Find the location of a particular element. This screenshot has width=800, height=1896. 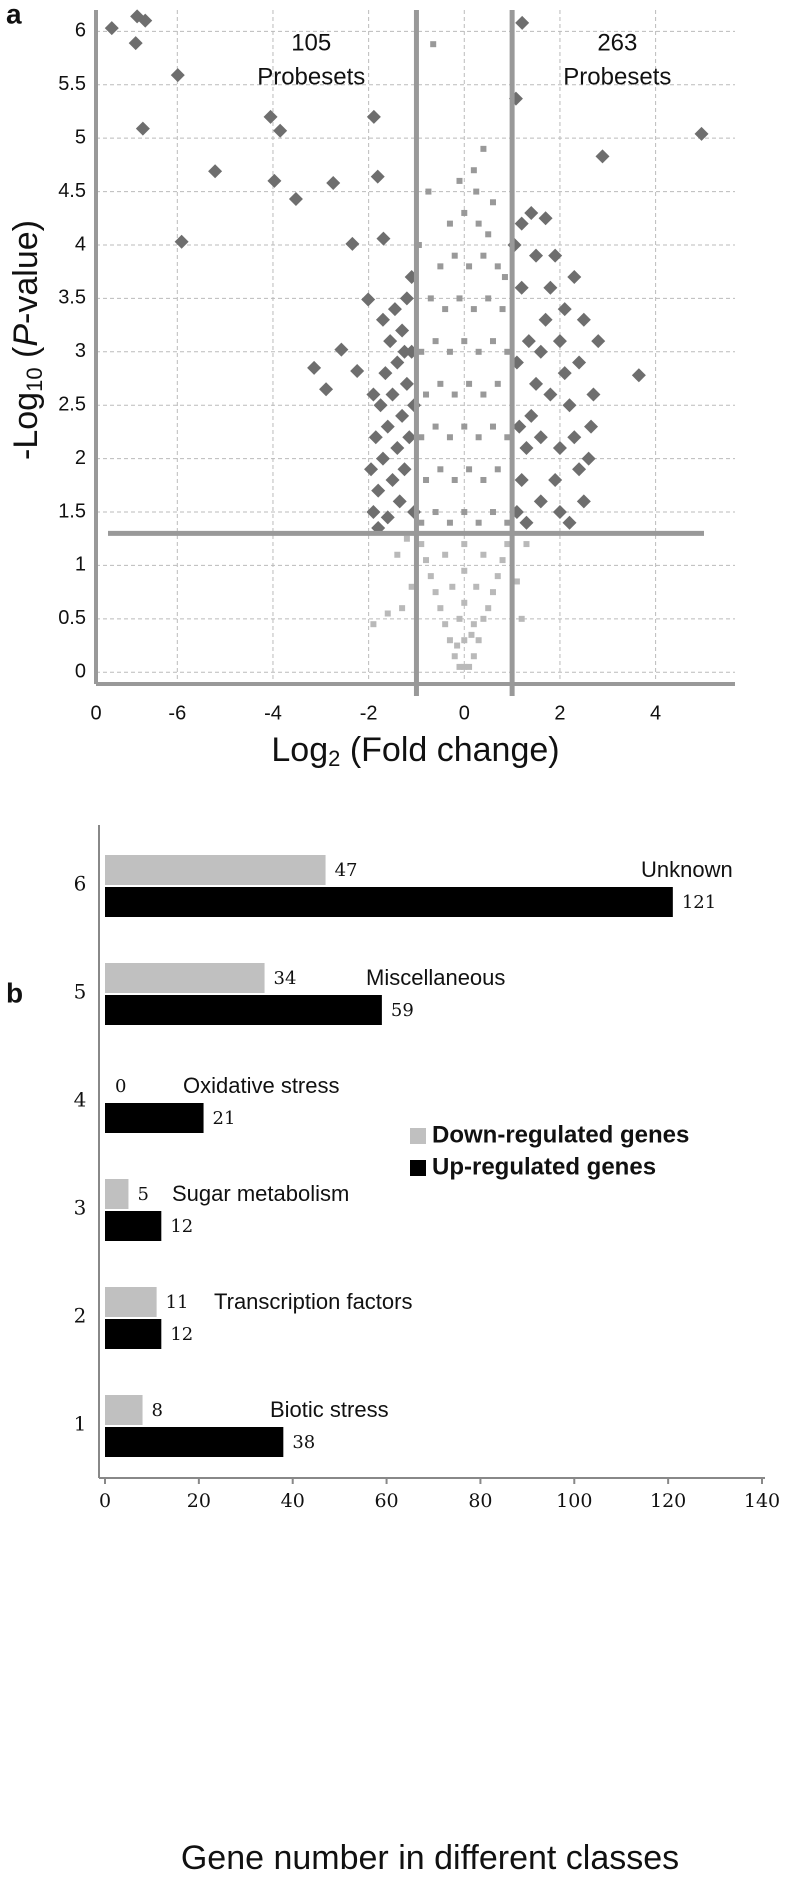

y-tick-label: 5 is located at coordinates (80, 137).